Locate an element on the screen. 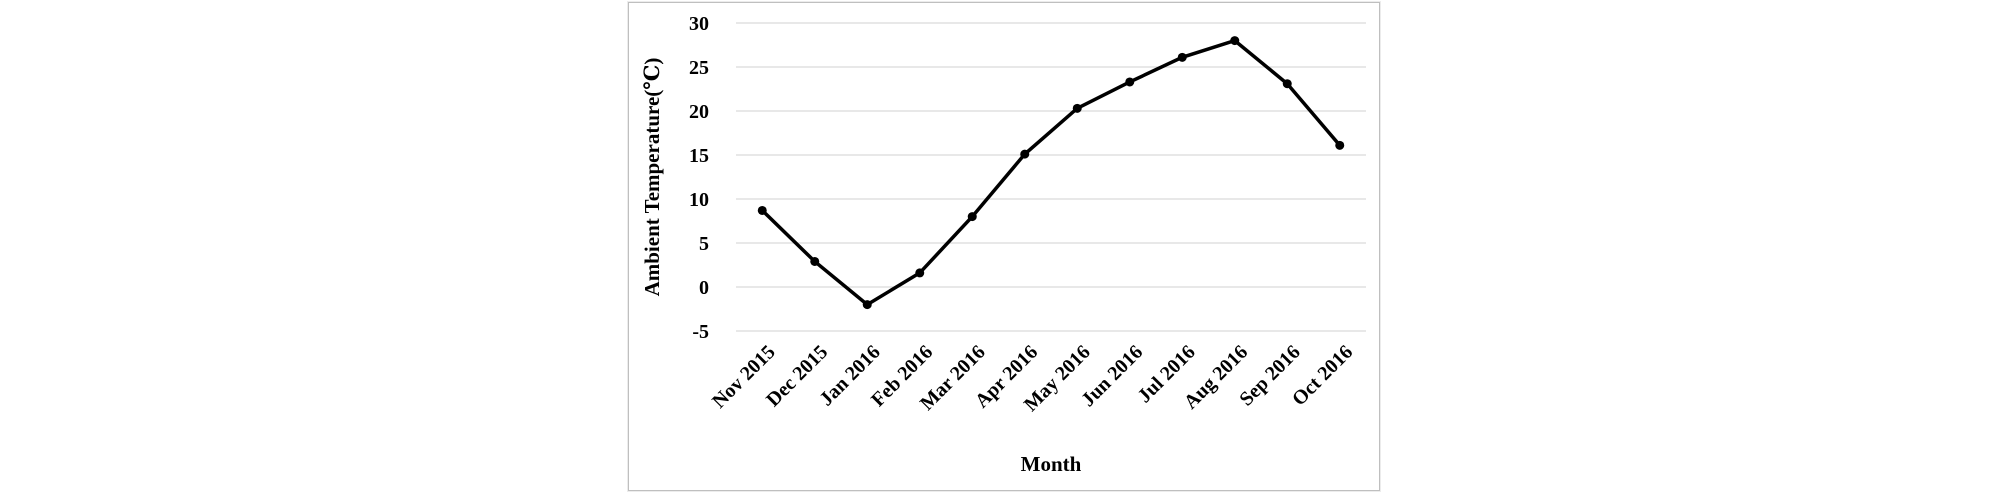 This screenshot has width=2008, height=498. y-tick-label: 10 is located at coordinates (699, 200).